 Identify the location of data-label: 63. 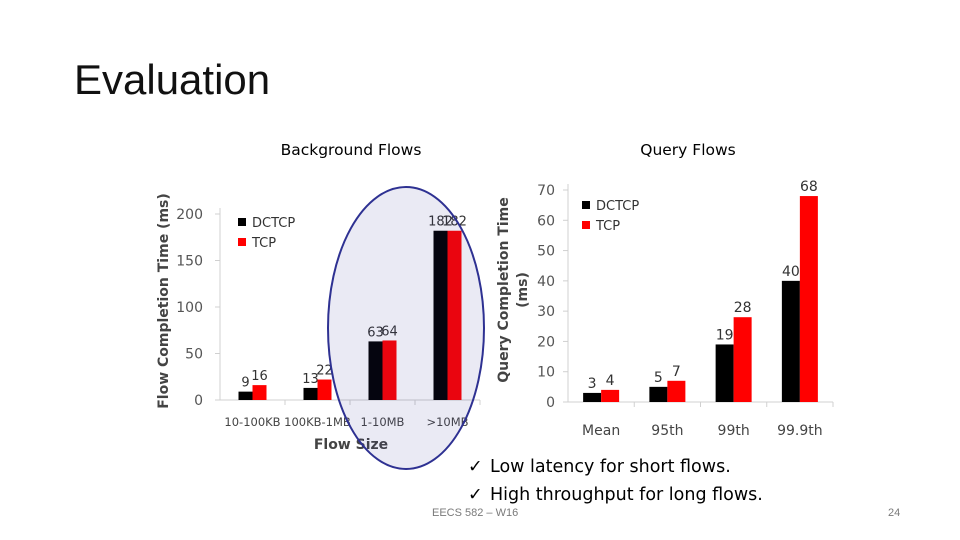
(375, 332).